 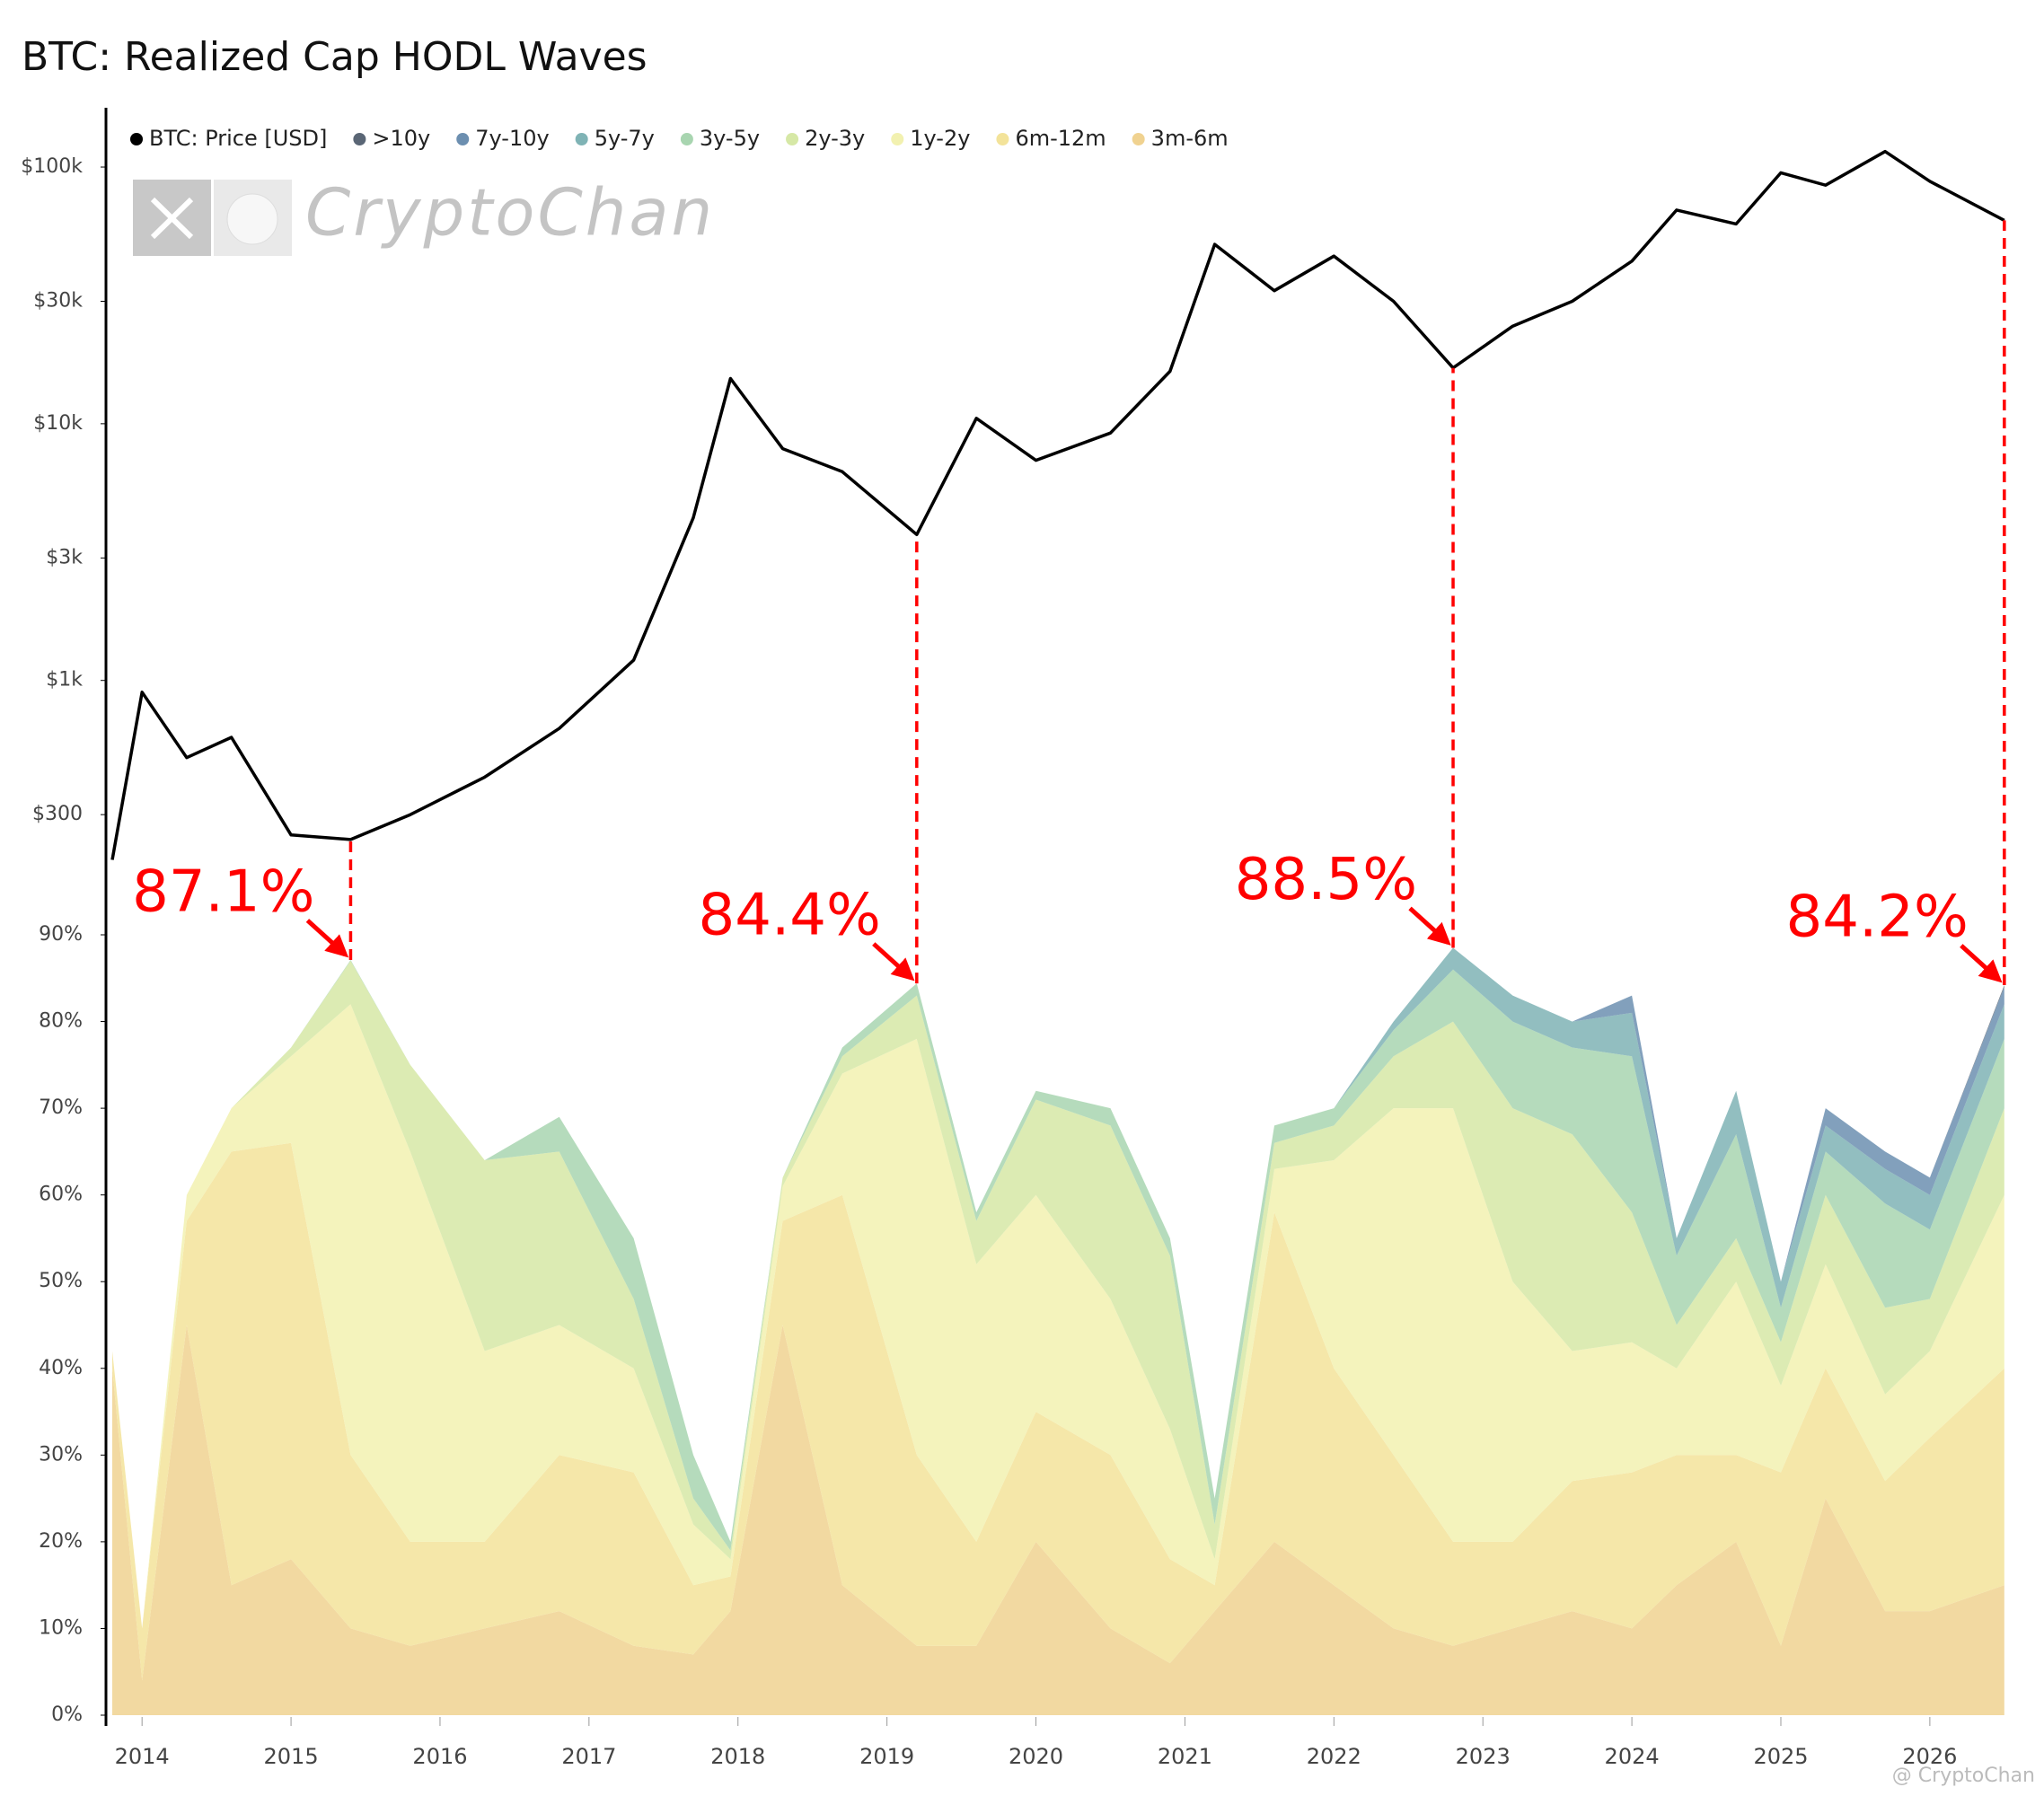 I want to click on y2-tick-label: $300, so click(x=57, y=814).